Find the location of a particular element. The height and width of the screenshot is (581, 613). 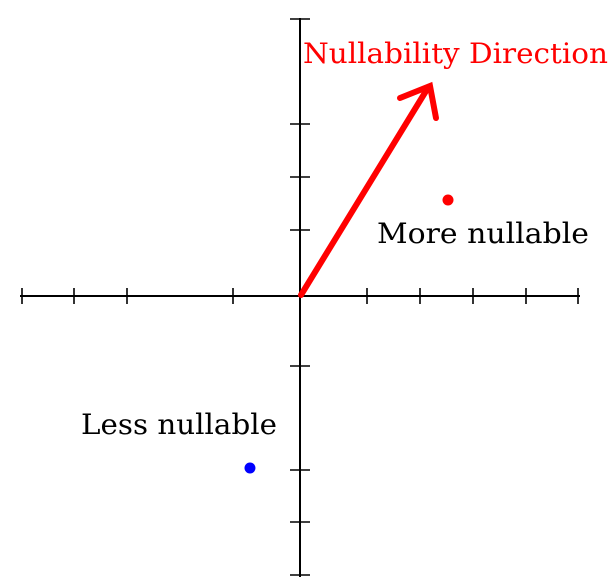

less-nullable-label: Less nullable is located at coordinates (179, 424).